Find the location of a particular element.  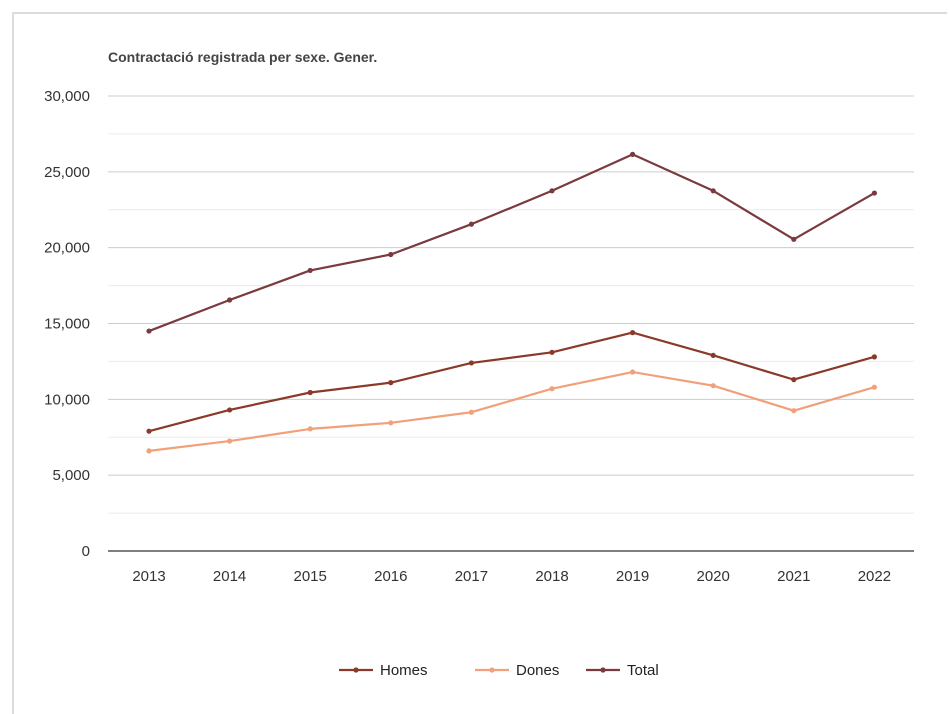

x-tick-label: 2022 is located at coordinates (874, 576).